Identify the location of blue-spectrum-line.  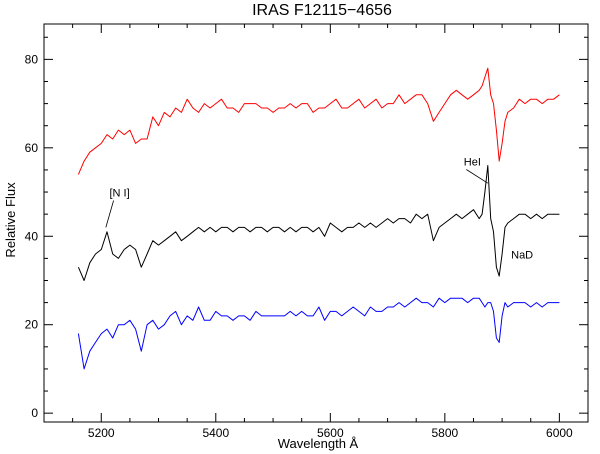
(318, 333).